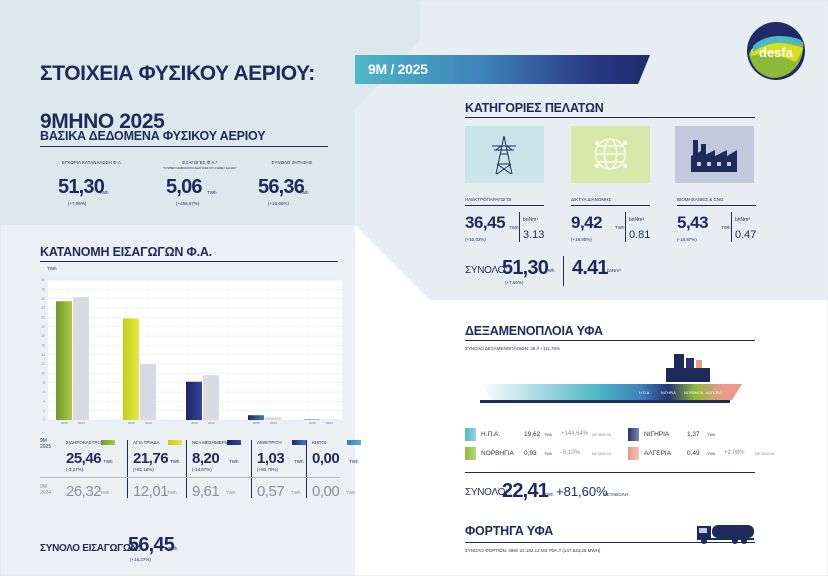  Describe the element at coordinates (694, 393) in the screenshot. I see `ship-country-label: ΝΟΡΒΗΓΙΑ` at that location.